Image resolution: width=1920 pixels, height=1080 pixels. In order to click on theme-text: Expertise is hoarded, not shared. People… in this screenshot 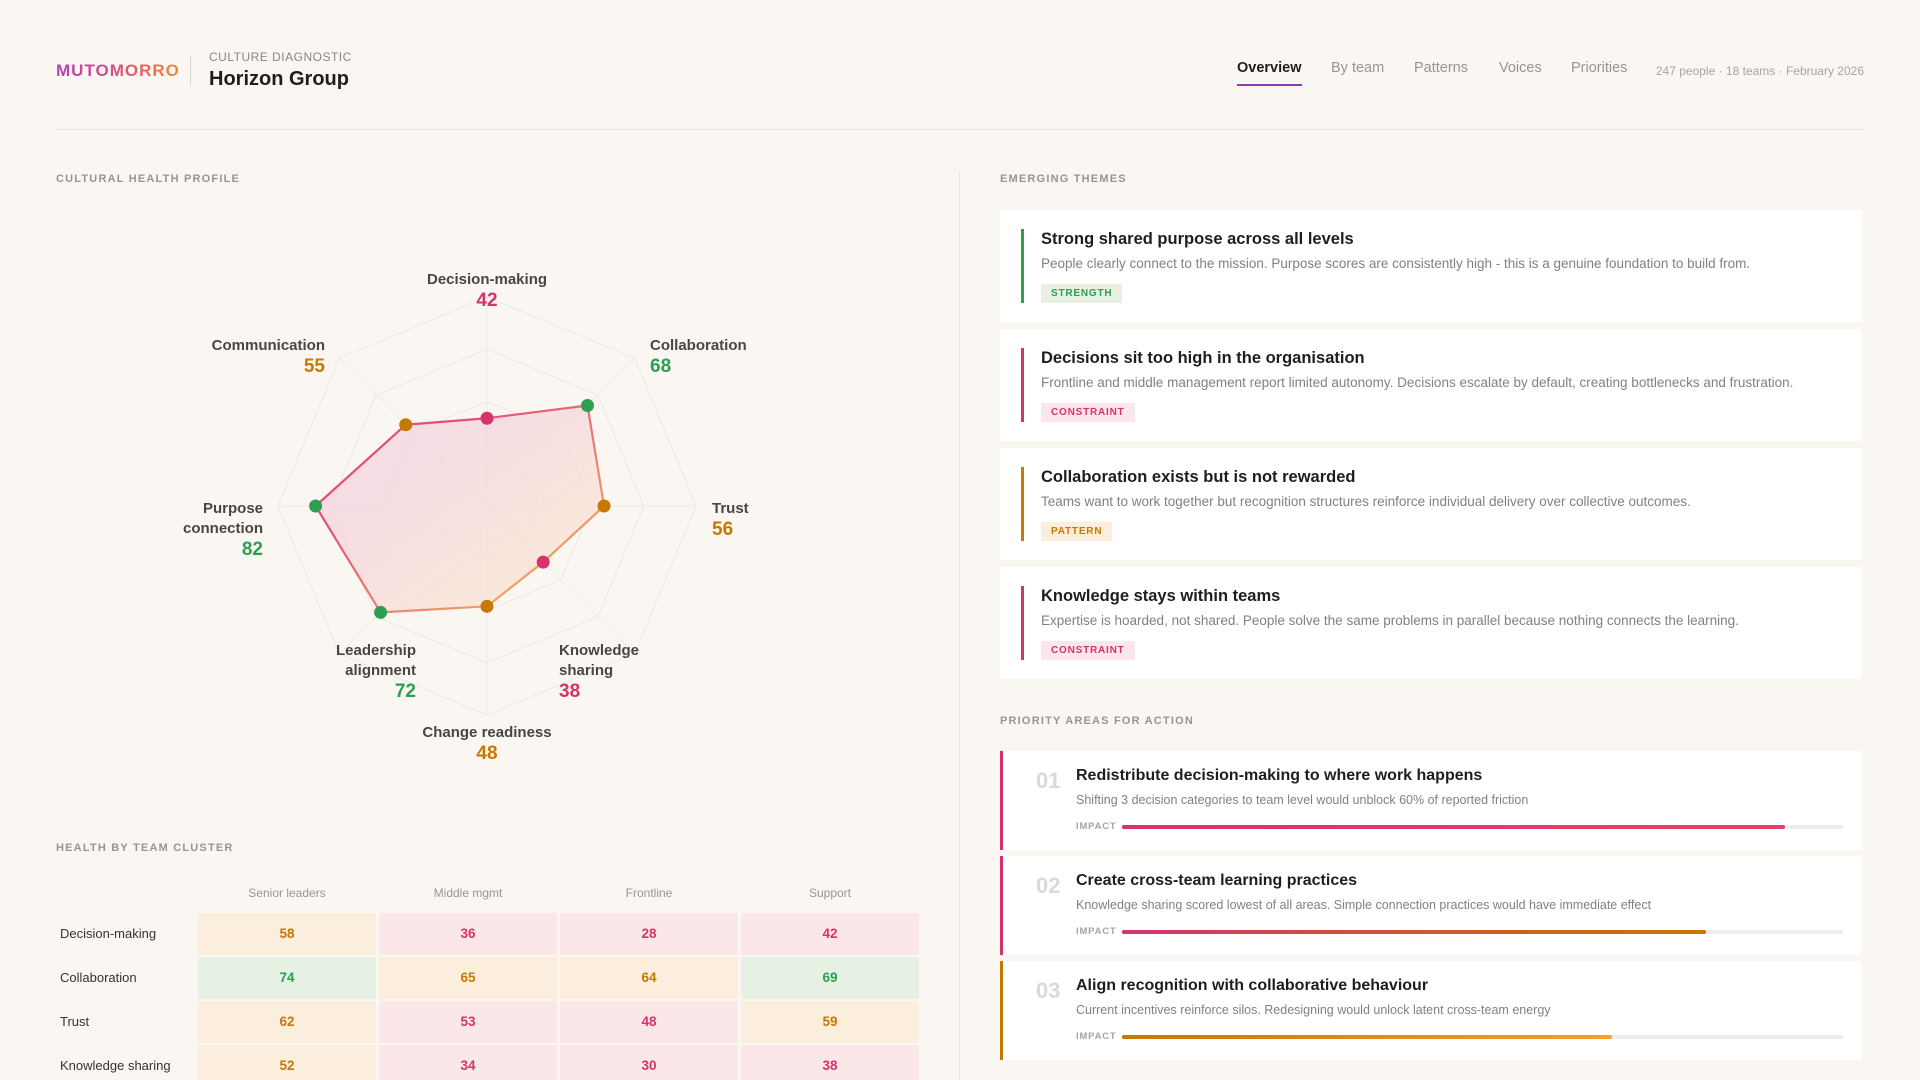, I will do `click(1390, 620)`.